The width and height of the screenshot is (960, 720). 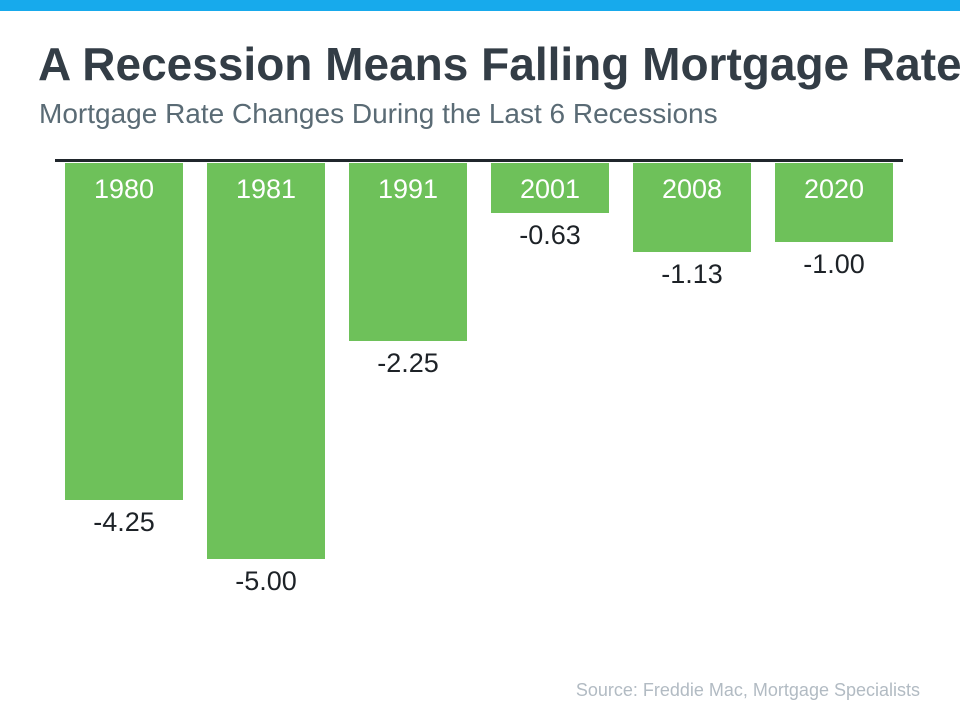 I want to click on bar-column: 1991 -2.25, so click(x=408, y=270).